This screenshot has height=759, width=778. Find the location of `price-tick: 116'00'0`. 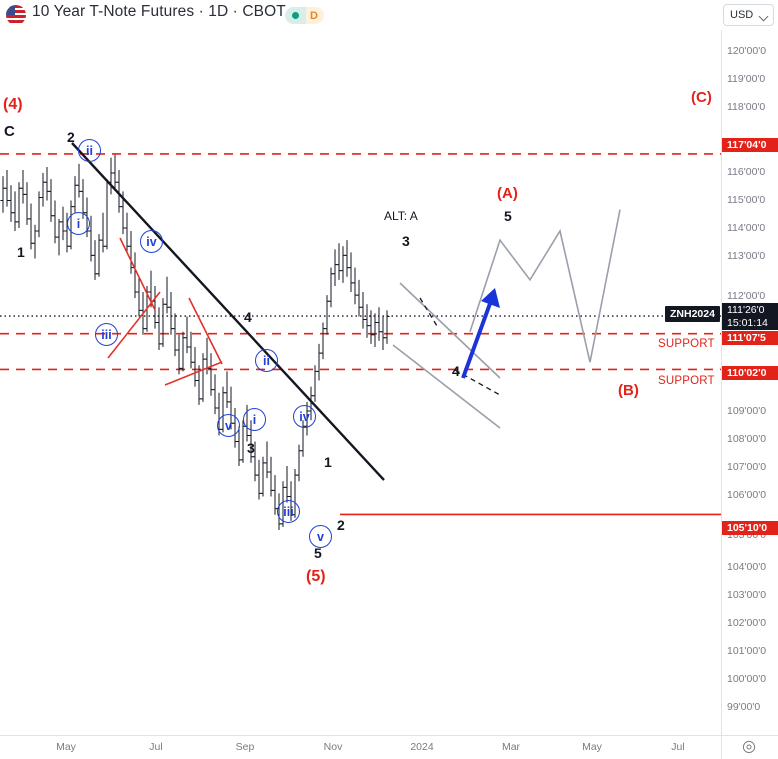

price-tick: 116'00'0 is located at coordinates (746, 172).